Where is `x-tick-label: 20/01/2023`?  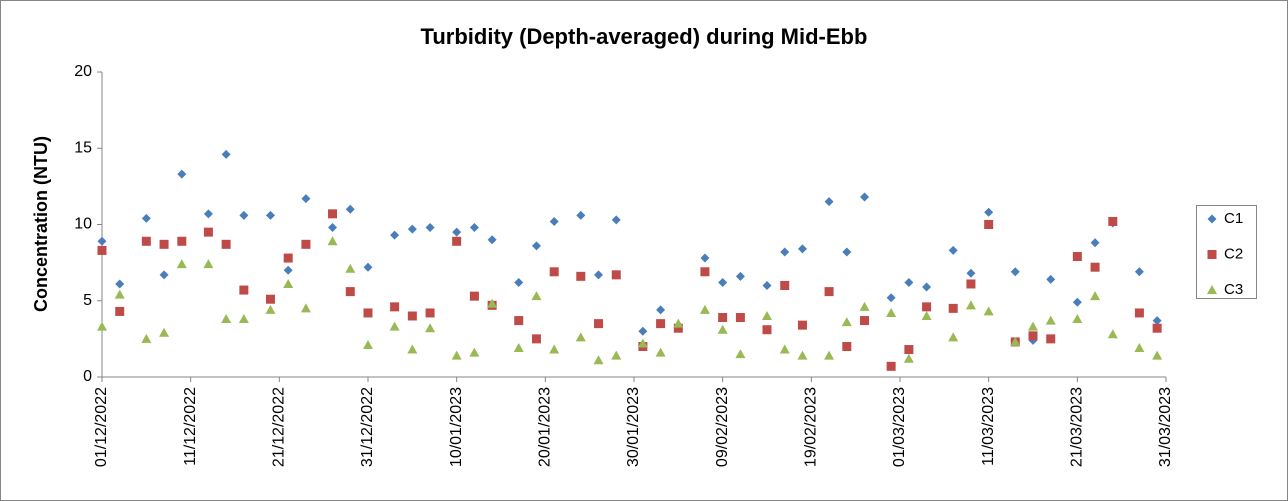 x-tick-label: 20/01/2023 is located at coordinates (545, 427).